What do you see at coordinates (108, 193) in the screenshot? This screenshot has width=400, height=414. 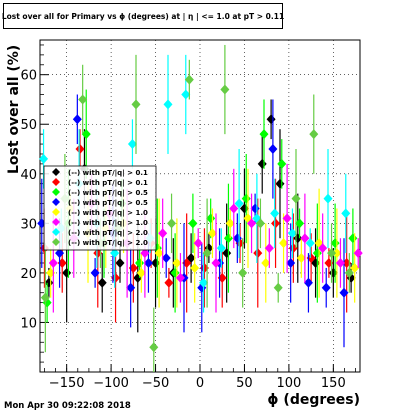 I see `legend-label: (--) with pT/|q| > 0.5` at bounding box center [108, 193].